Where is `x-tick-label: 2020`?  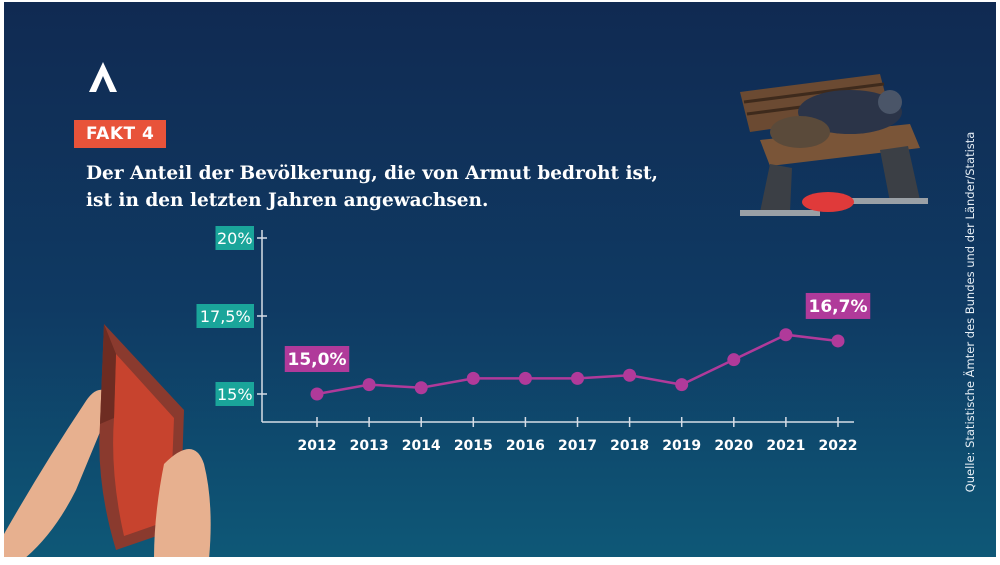
x-tick-label: 2020 is located at coordinates (733, 446).